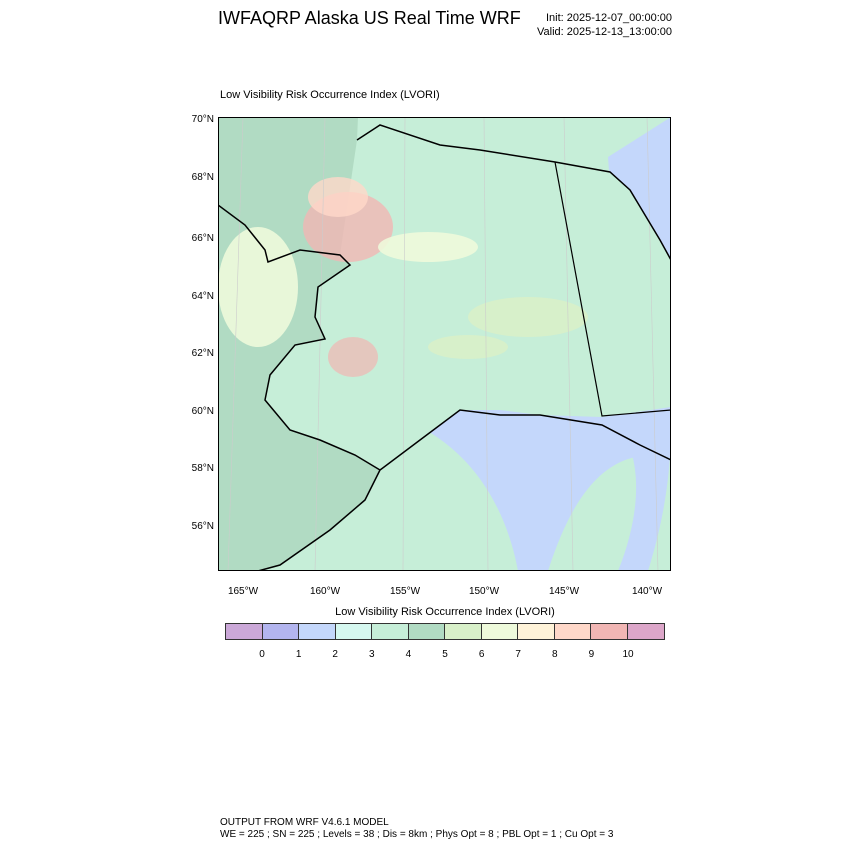 This screenshot has height=850, width=850. I want to click on lat-label: 62°N, so click(202, 353).